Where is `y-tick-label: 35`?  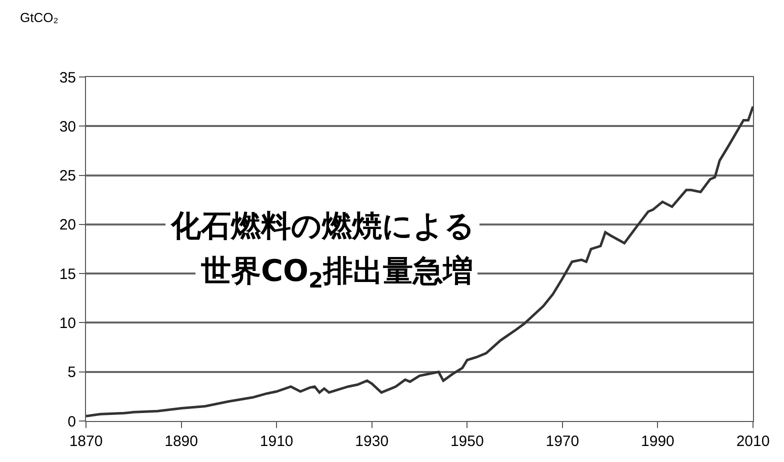 y-tick-label: 35 is located at coordinates (67, 77).